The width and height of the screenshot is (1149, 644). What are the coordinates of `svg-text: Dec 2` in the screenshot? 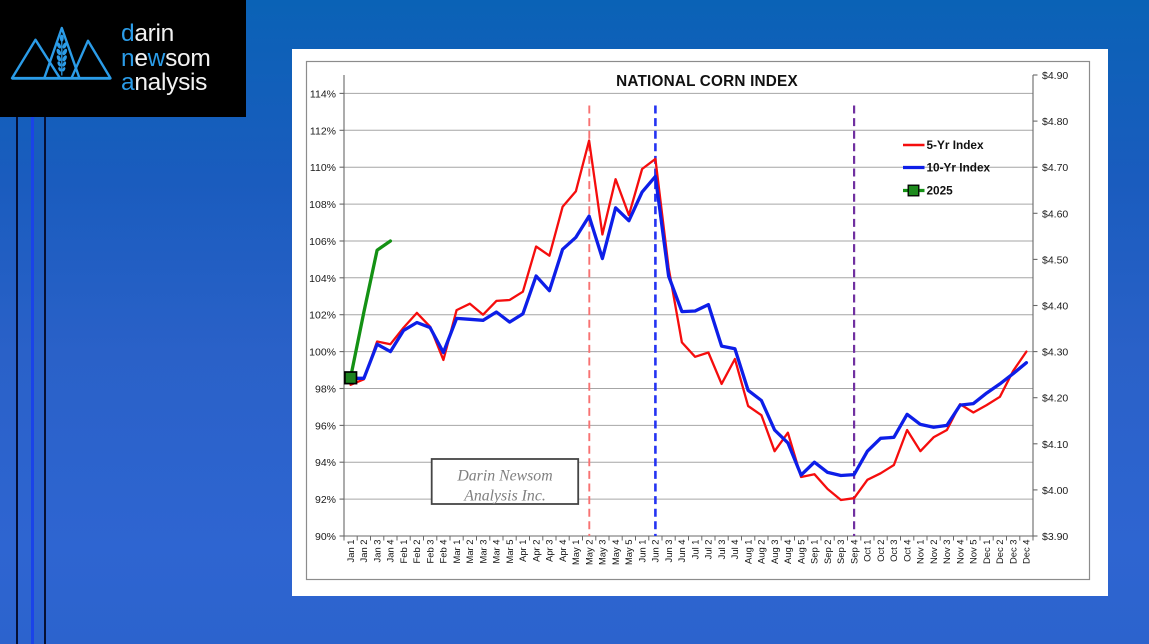 It's located at (999, 552).